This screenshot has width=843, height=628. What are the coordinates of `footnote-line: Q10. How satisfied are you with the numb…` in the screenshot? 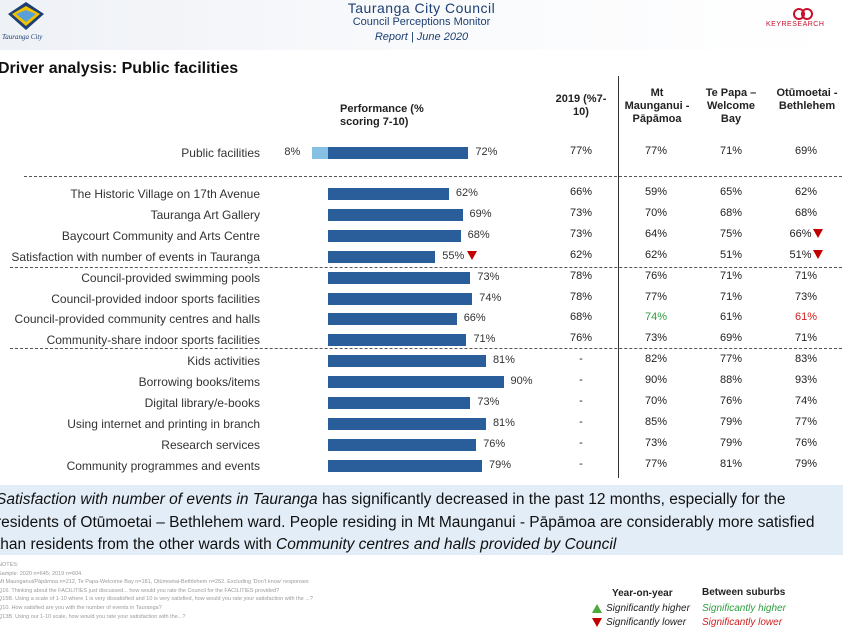 It's located at (81, 607).